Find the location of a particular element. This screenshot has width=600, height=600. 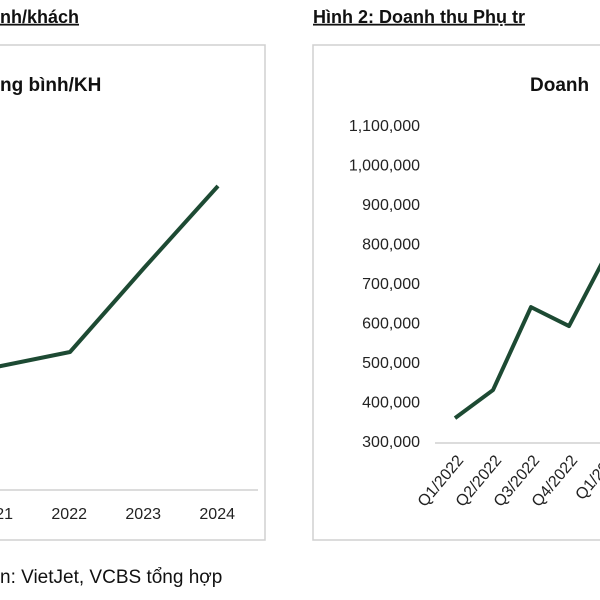

y-tick-label: 1,000,000 is located at coordinates (384, 166).